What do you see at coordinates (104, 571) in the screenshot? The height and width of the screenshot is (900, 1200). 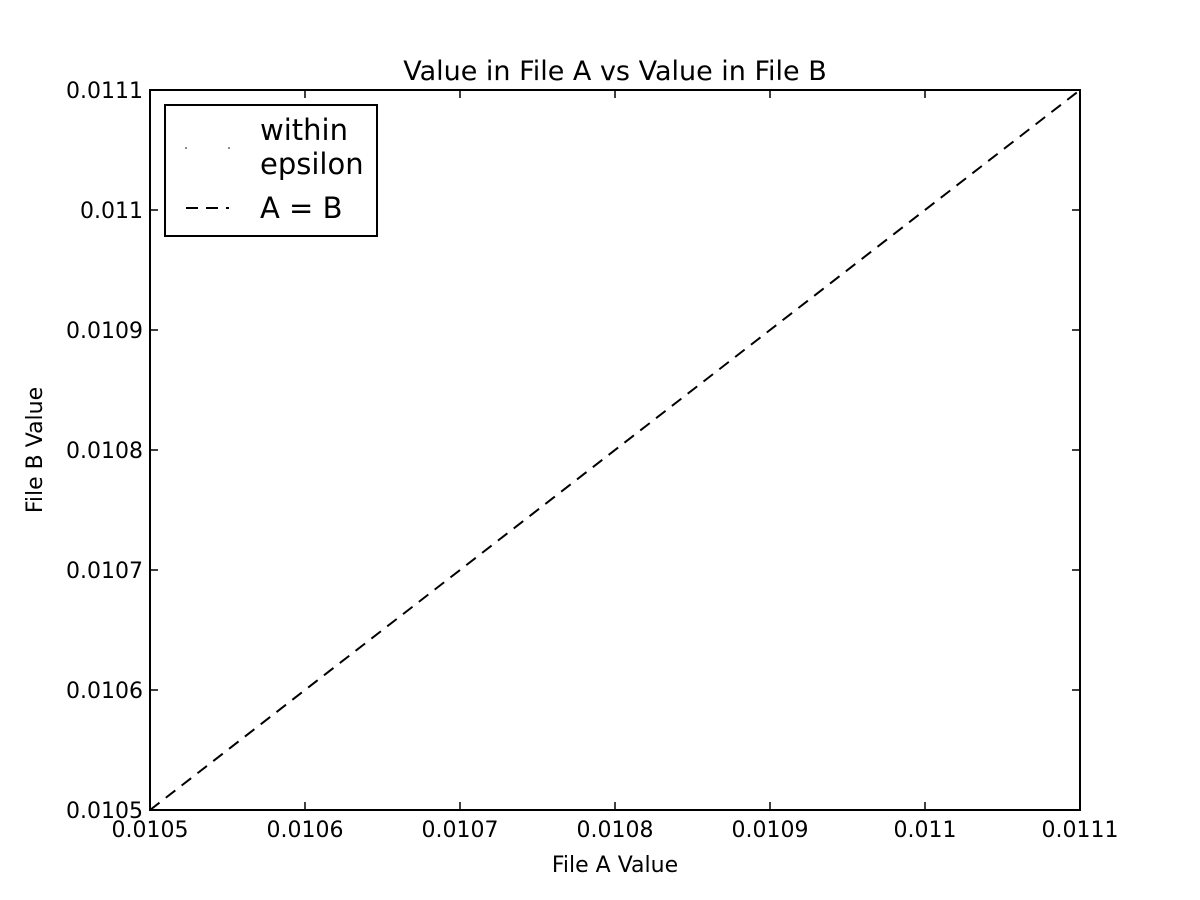 I see `y-tick-label: 0.0107` at bounding box center [104, 571].